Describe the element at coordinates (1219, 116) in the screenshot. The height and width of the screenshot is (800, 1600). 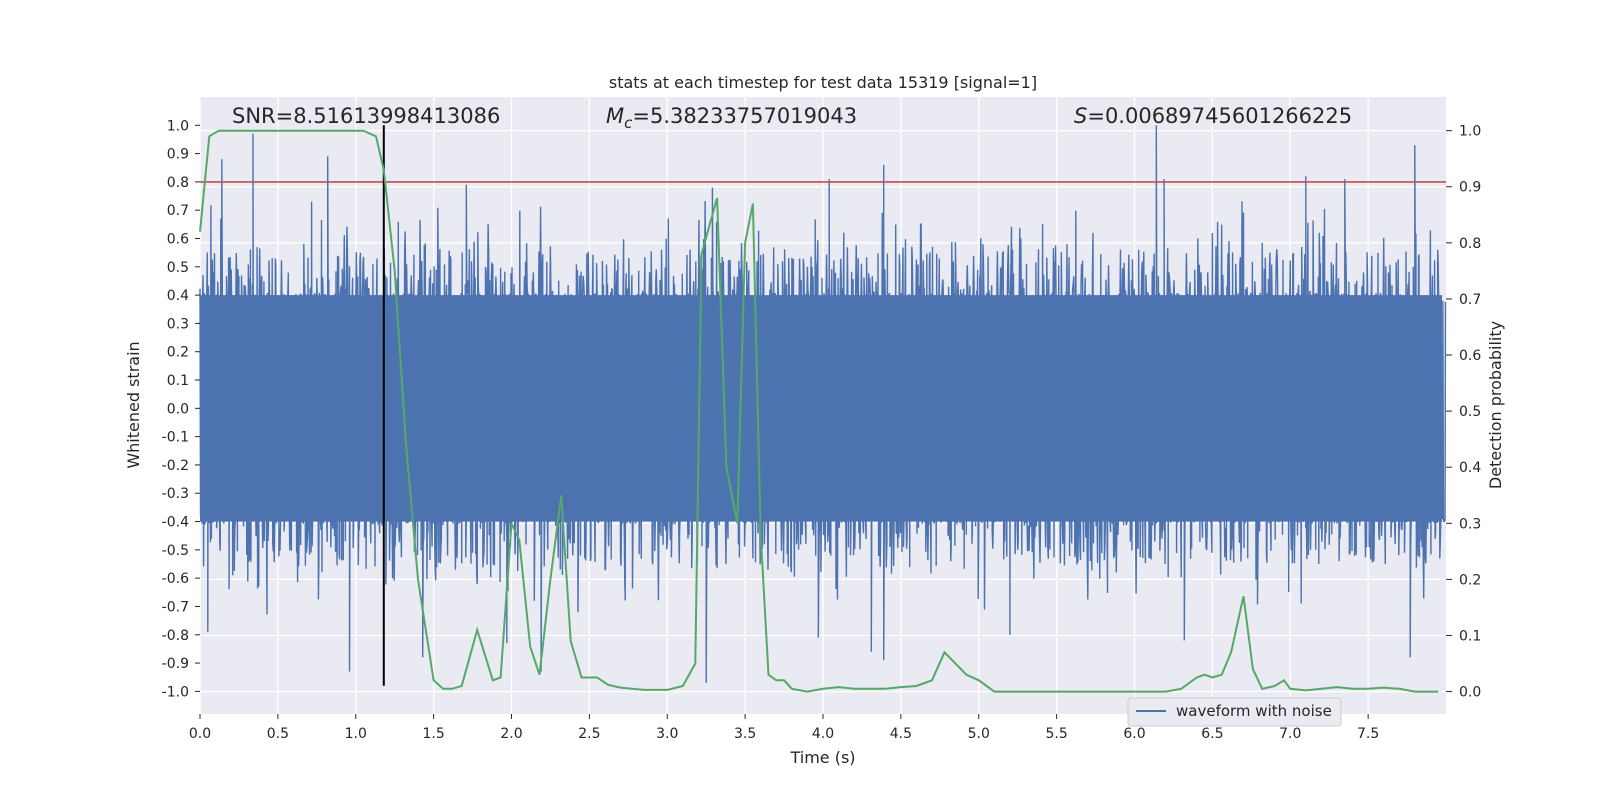
I see `s-value: =0.00689745601266225` at that location.